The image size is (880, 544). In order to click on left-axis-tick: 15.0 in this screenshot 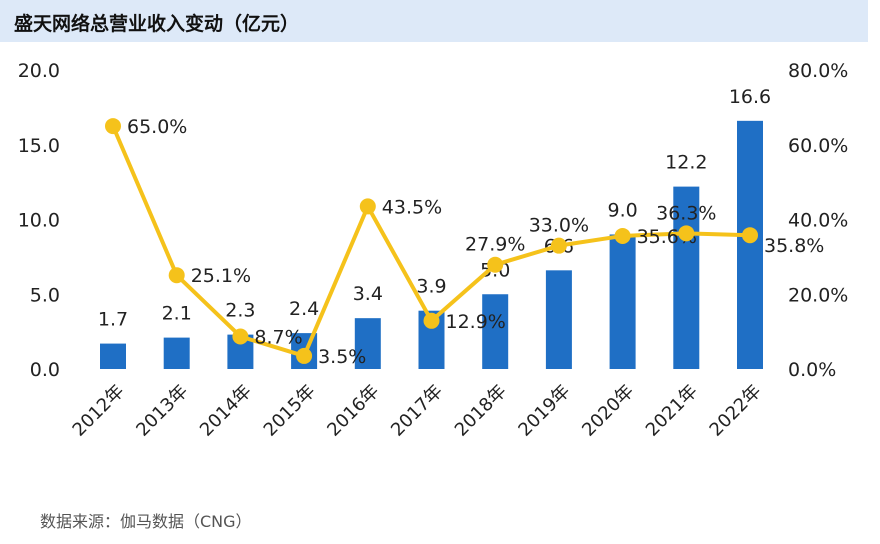, I will do `click(39, 146)`.